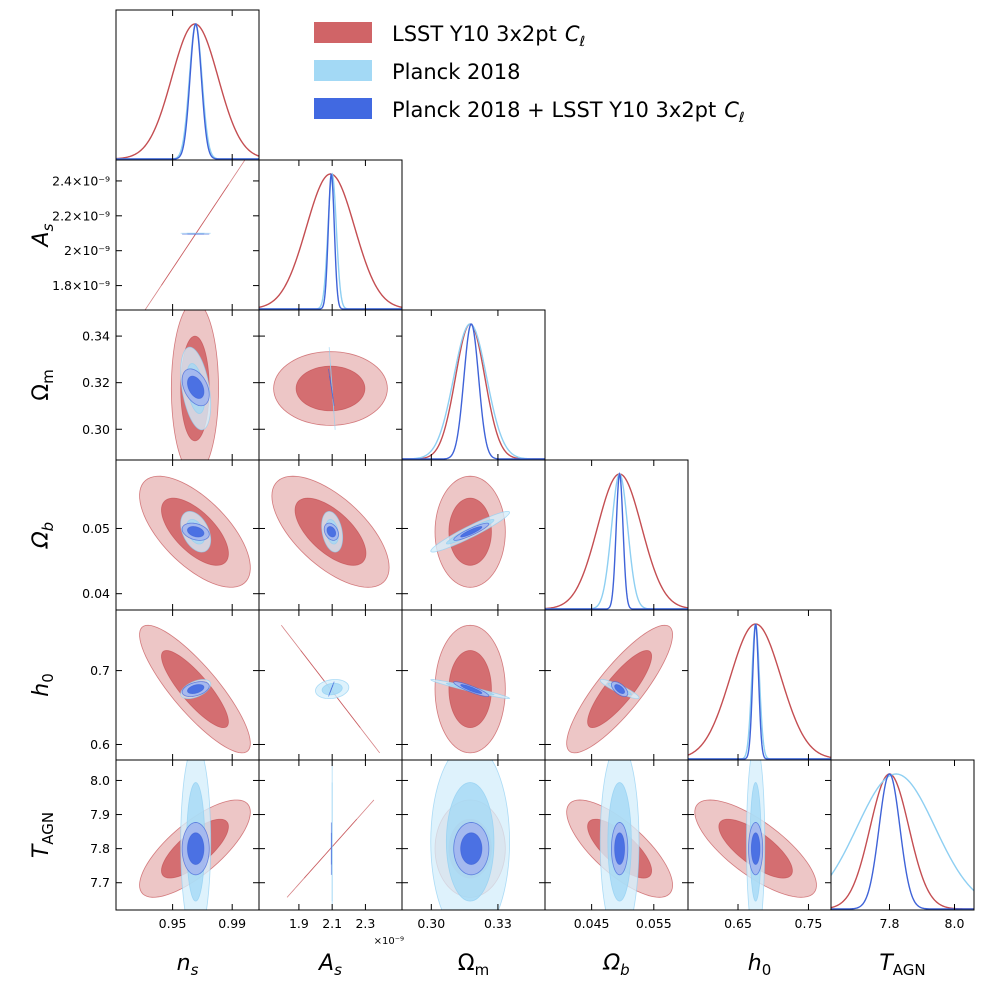 The image size is (983, 983). What do you see at coordinates (184, 963) in the screenshot?
I see `axis-label-symbol: n` at bounding box center [184, 963].